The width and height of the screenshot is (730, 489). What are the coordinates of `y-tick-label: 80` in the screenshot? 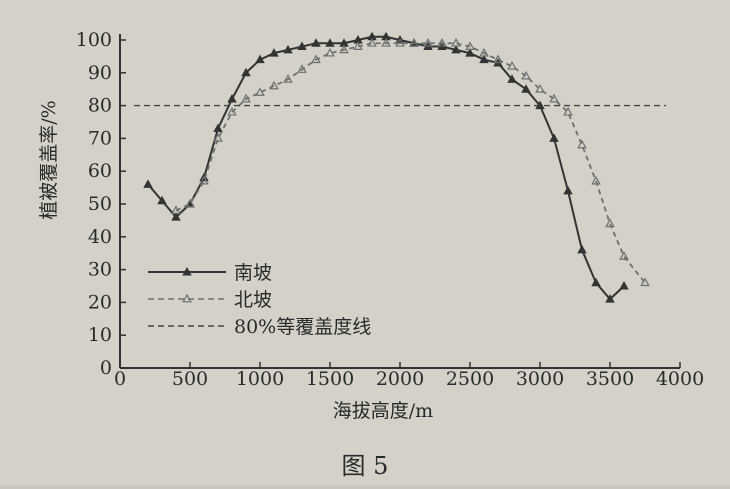 It's located at (100, 106).